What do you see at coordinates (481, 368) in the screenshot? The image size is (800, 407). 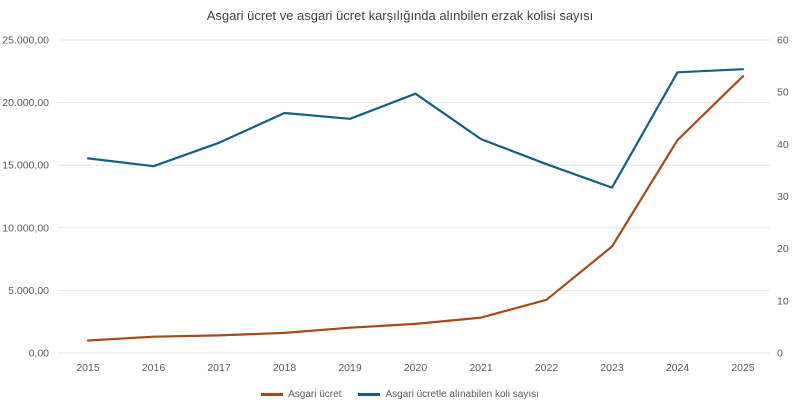 I see `x-axis-tick-label: 2021` at bounding box center [481, 368].